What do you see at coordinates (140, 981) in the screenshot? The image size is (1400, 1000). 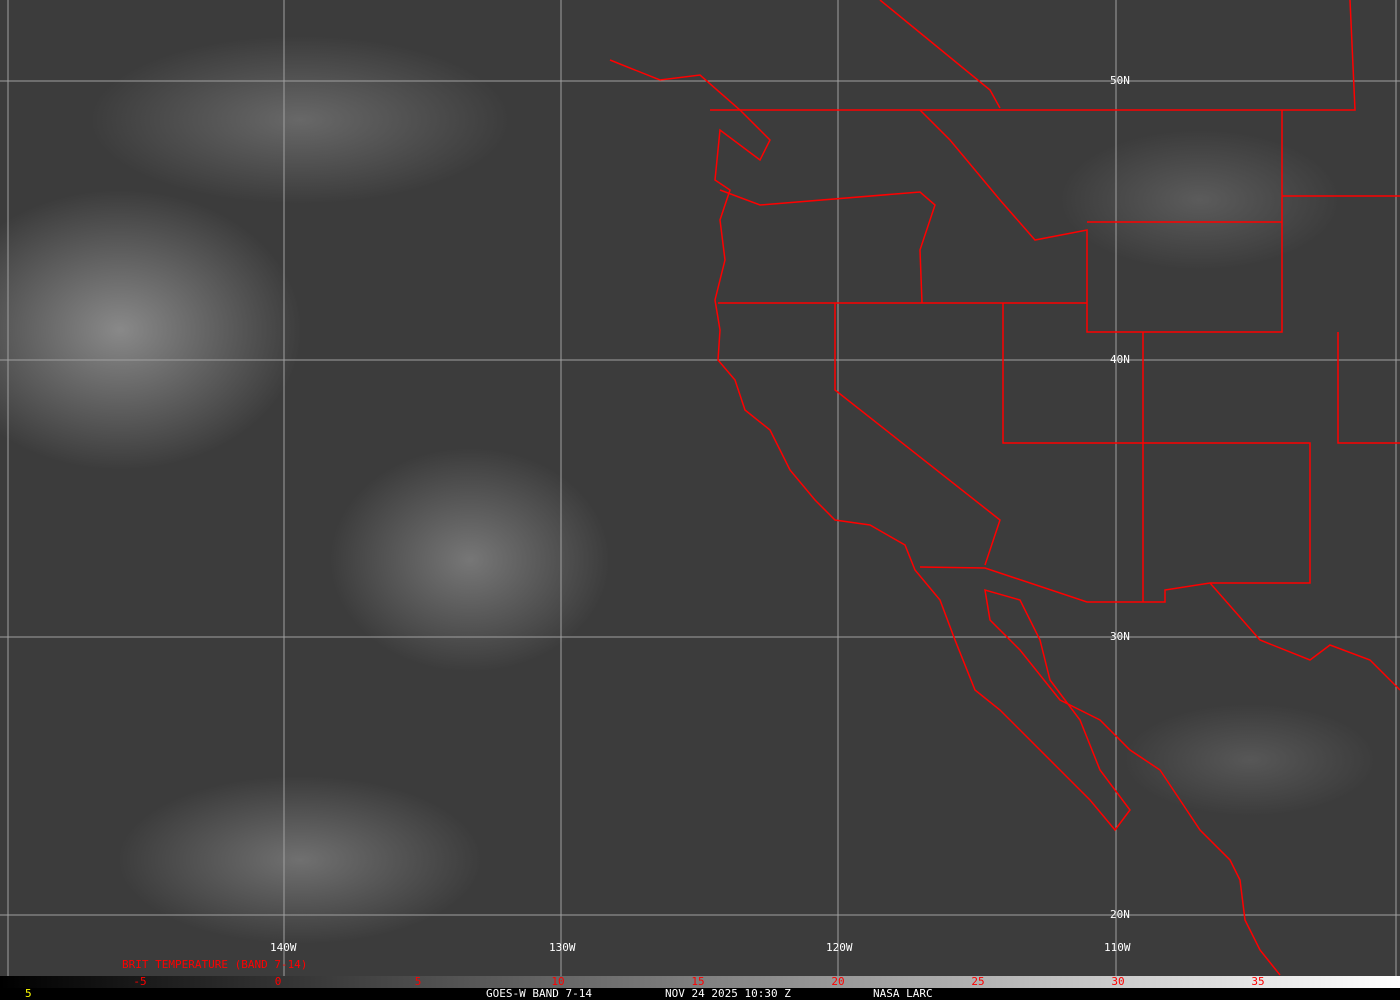 I see `scale-tick: -5` at bounding box center [140, 981].